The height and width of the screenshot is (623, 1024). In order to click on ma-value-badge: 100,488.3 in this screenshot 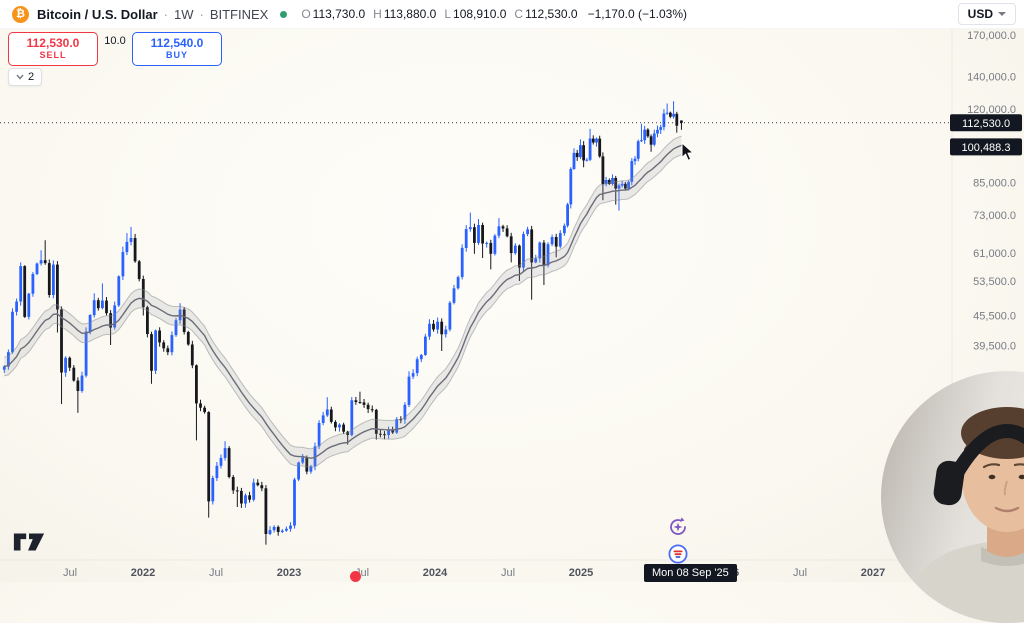, I will do `click(986, 147)`.